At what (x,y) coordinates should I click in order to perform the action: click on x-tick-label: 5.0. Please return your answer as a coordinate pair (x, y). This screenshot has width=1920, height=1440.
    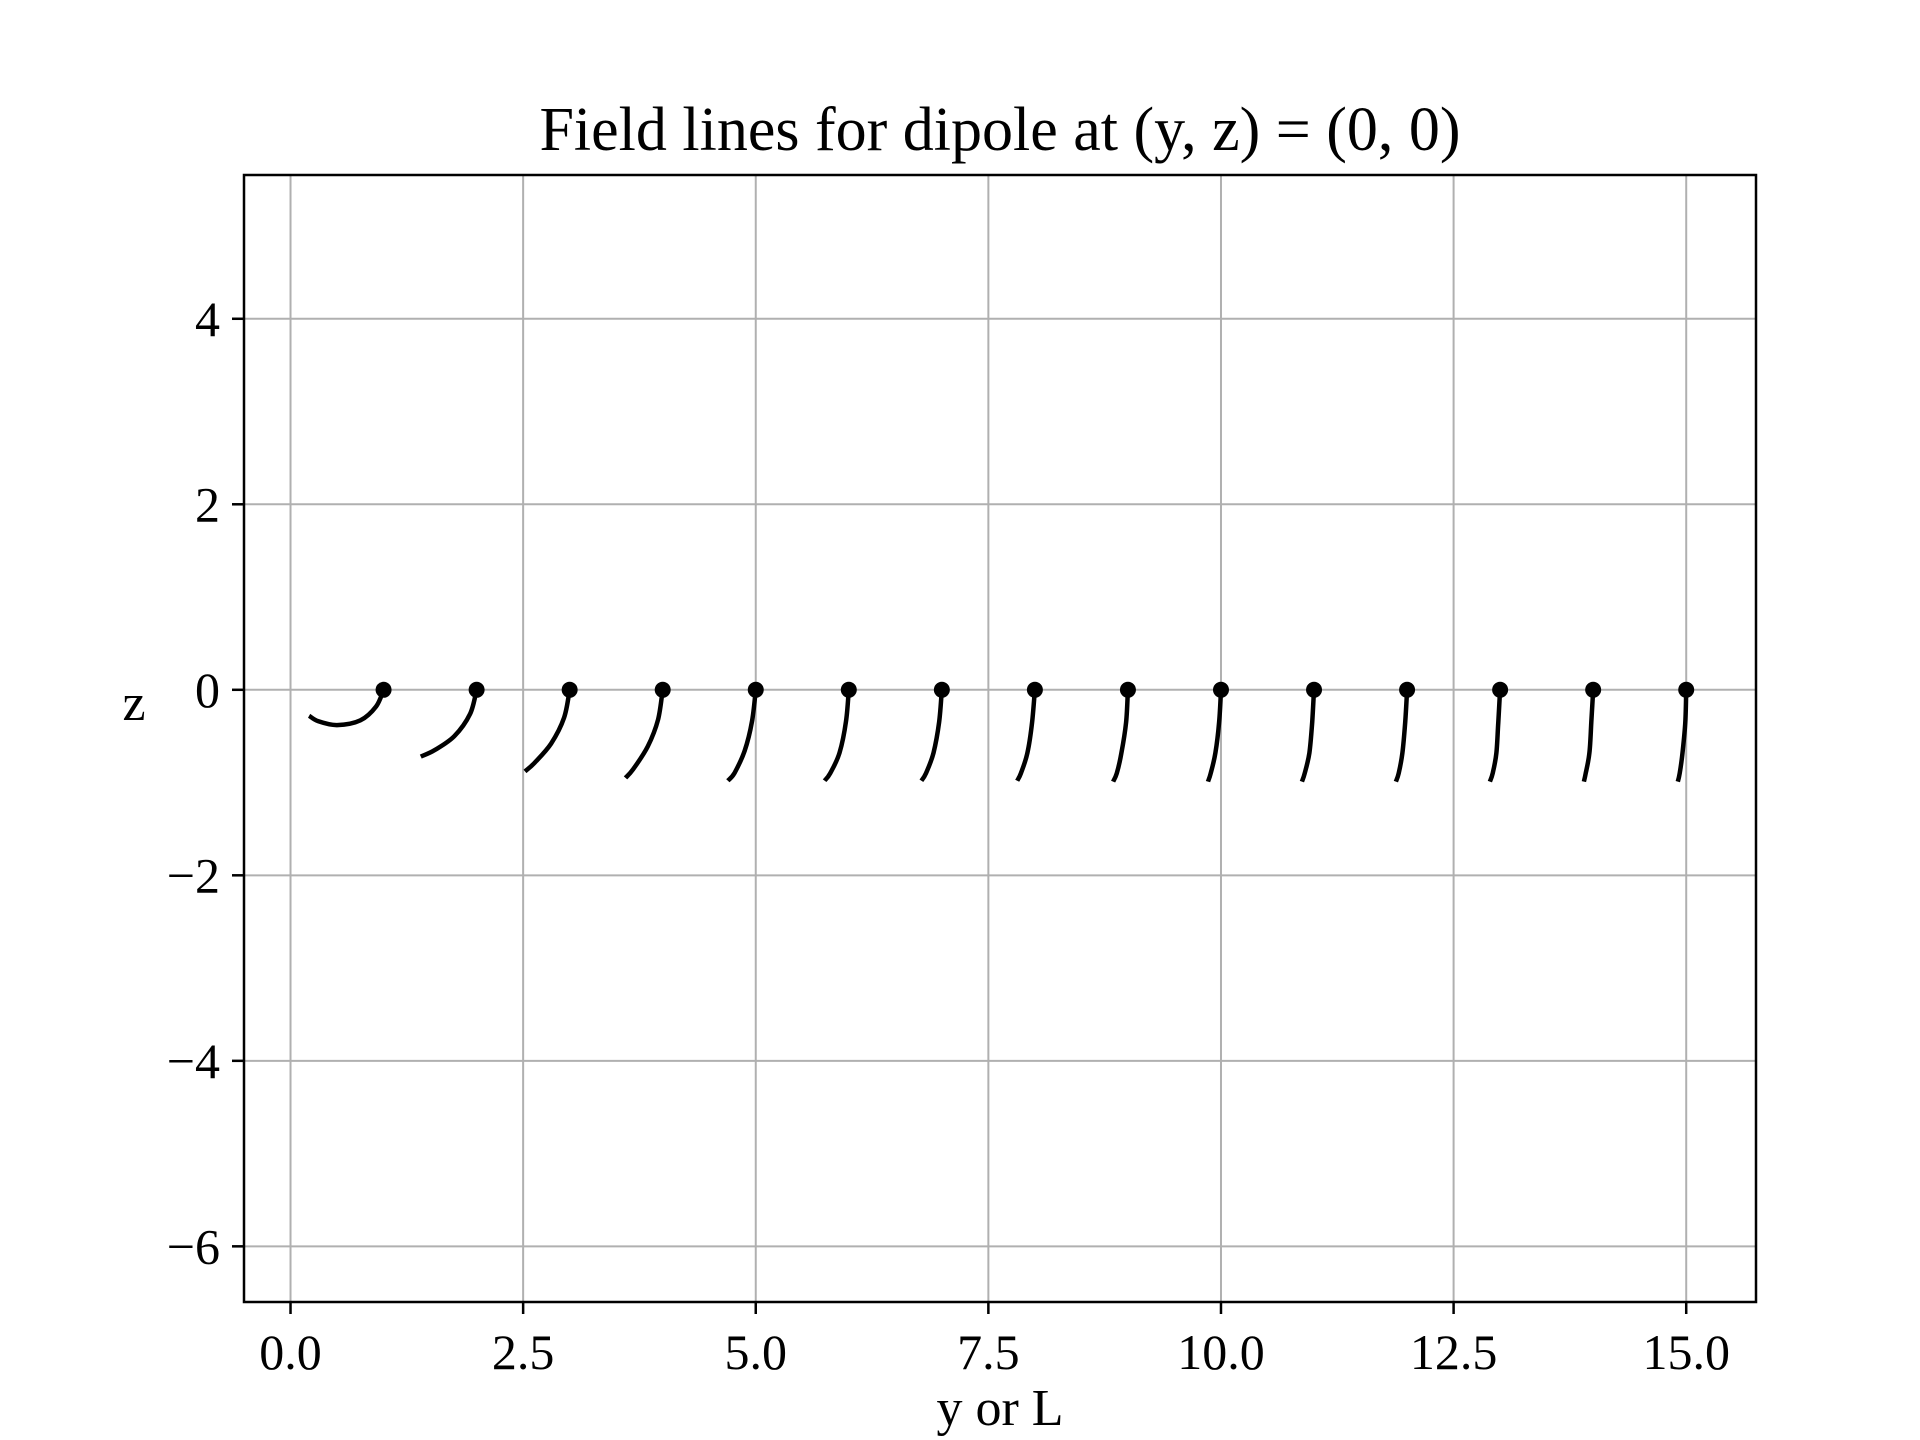
    Looking at the image, I should click on (756, 1352).